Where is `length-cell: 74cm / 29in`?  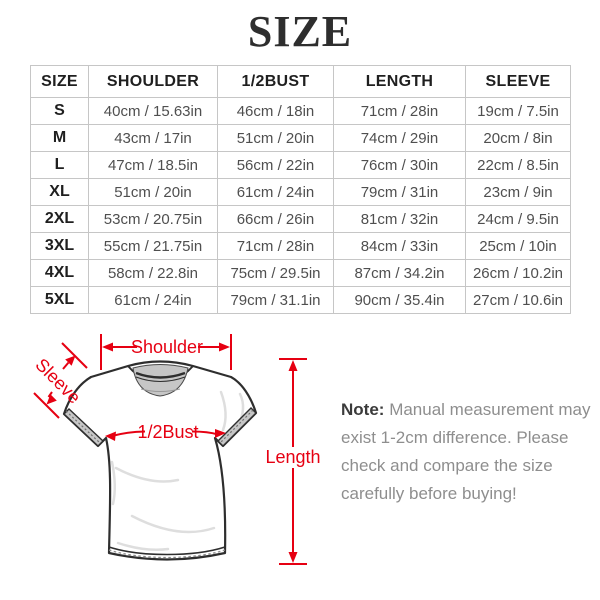
length-cell: 74cm / 29in is located at coordinates (399, 138).